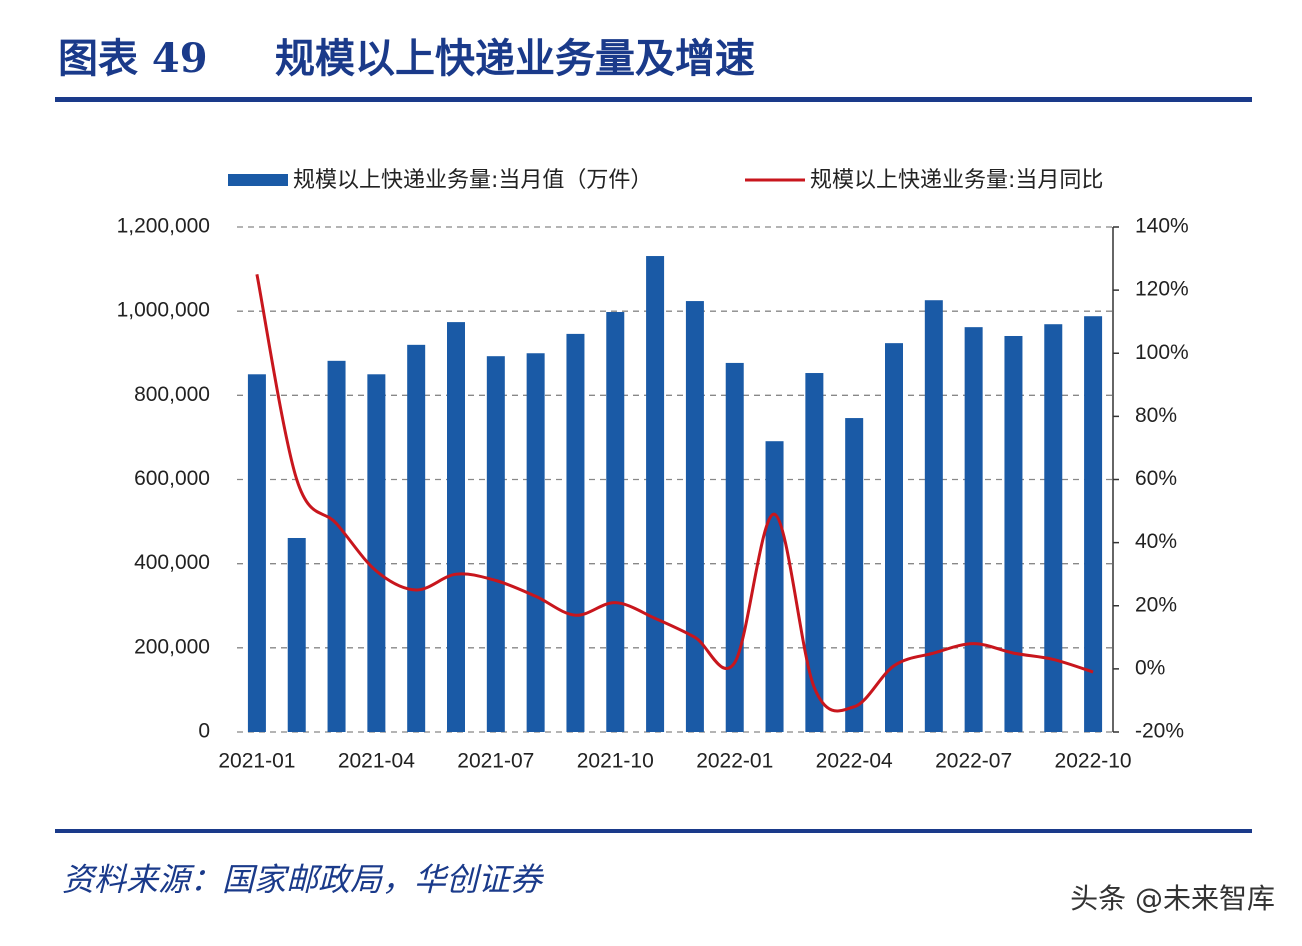 The image size is (1302, 946). What do you see at coordinates (1172, 898) in the screenshot?
I see `watermark: 头条 @未来智库` at bounding box center [1172, 898].